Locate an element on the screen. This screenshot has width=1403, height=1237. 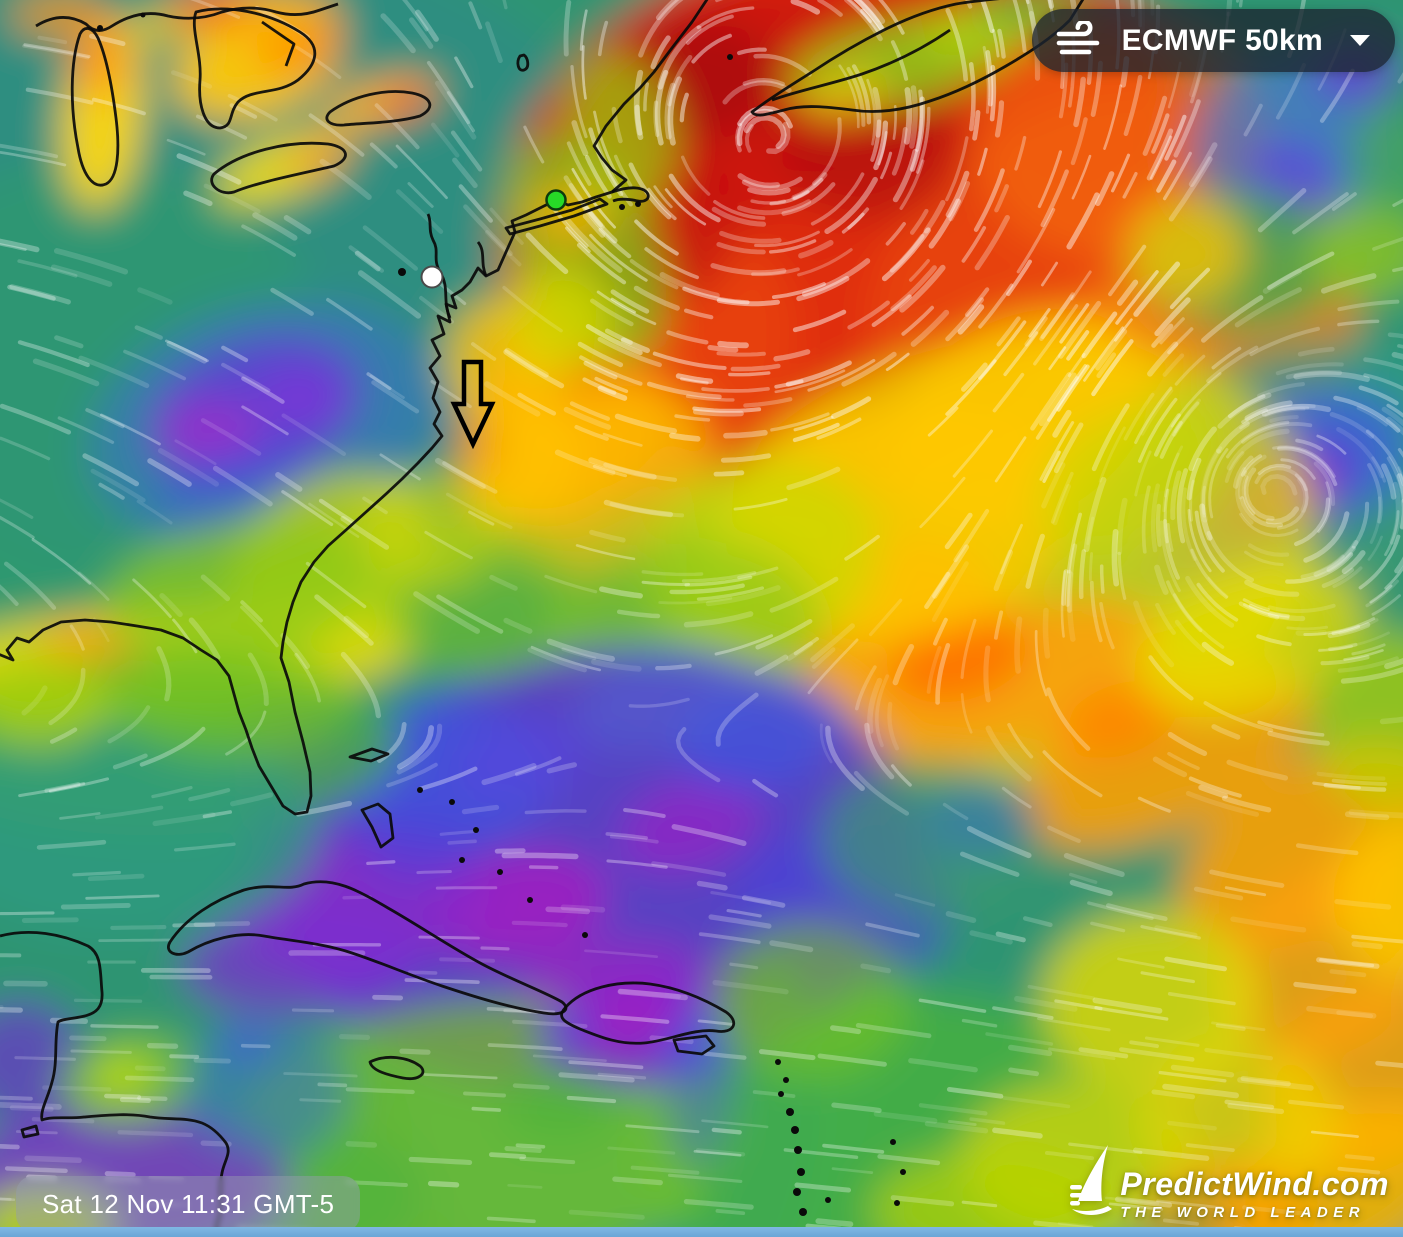
location-marker-white is located at coordinates (432, 277).